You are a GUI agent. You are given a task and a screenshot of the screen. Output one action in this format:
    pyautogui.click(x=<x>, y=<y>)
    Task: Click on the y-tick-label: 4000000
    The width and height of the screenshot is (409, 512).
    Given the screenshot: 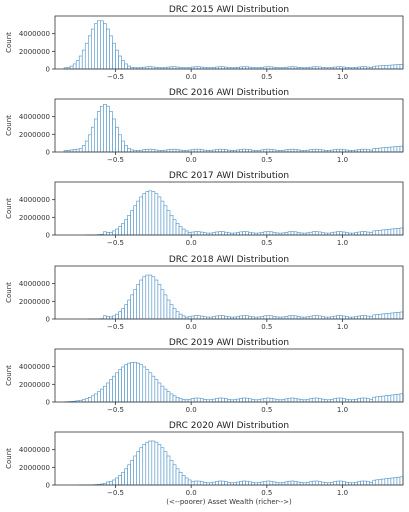 What is the action you would take?
    pyautogui.click(x=34, y=200)
    